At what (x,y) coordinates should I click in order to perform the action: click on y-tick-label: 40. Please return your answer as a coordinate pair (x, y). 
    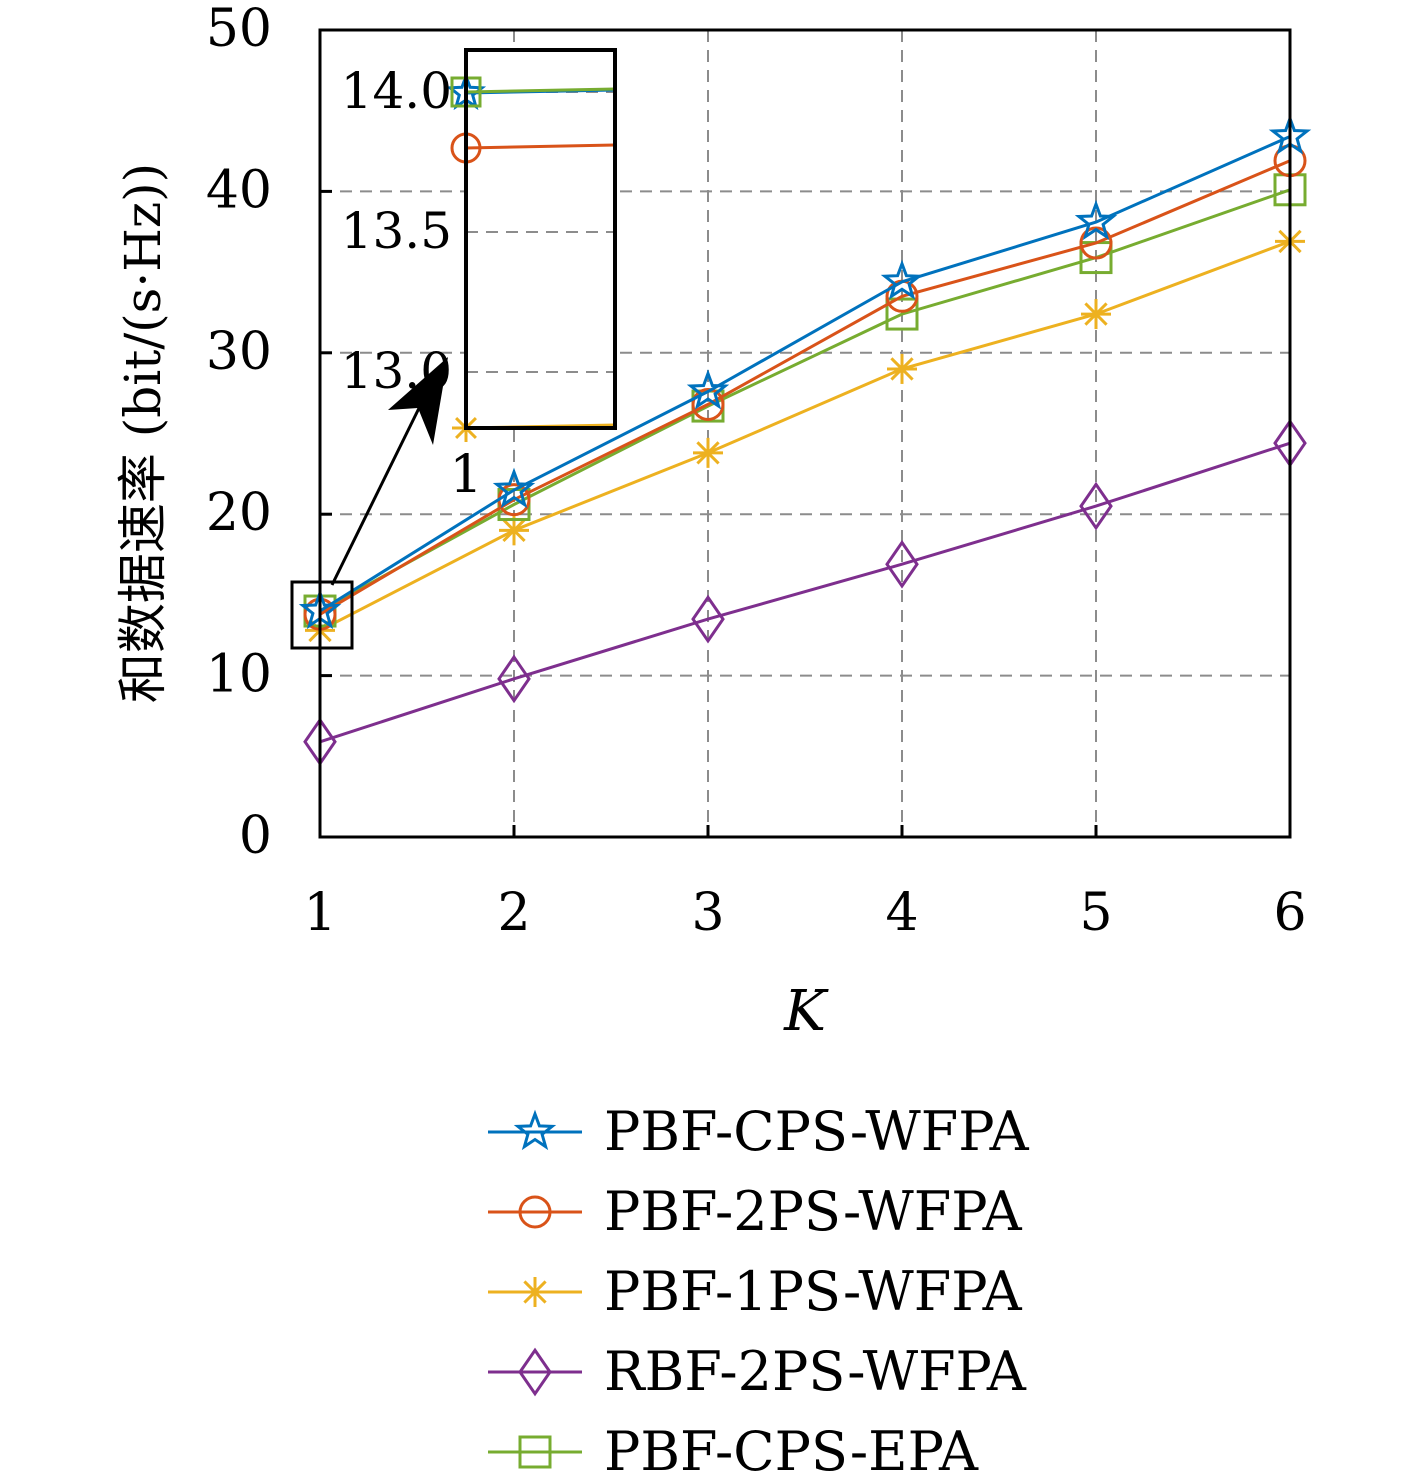
    Looking at the image, I should click on (239, 190).